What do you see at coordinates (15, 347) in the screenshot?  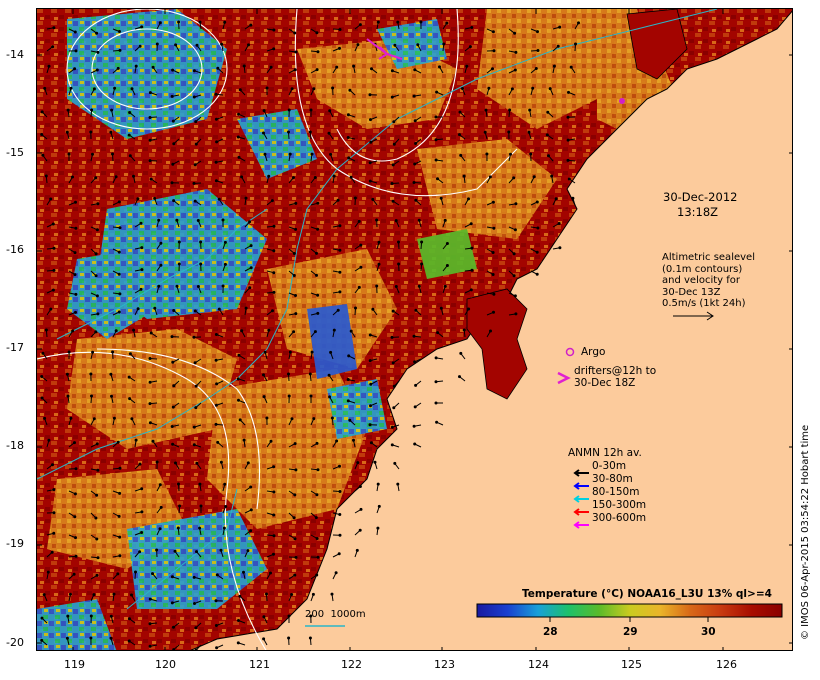 I see `lat-tick-label: -17` at bounding box center [15, 347].